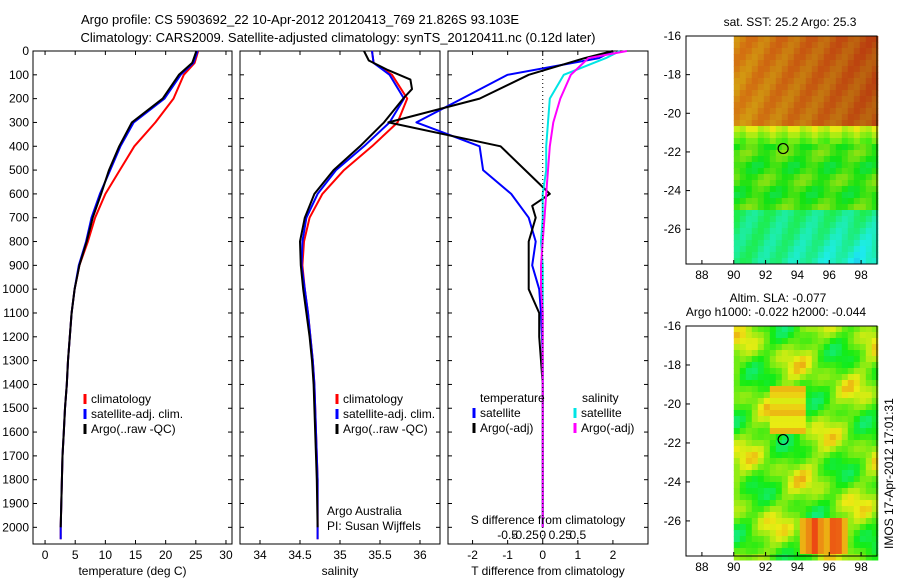 This screenshot has width=900, height=580. Describe the element at coordinates (19, 122) in the screenshot. I see `y-tick-label: 300` at that location.